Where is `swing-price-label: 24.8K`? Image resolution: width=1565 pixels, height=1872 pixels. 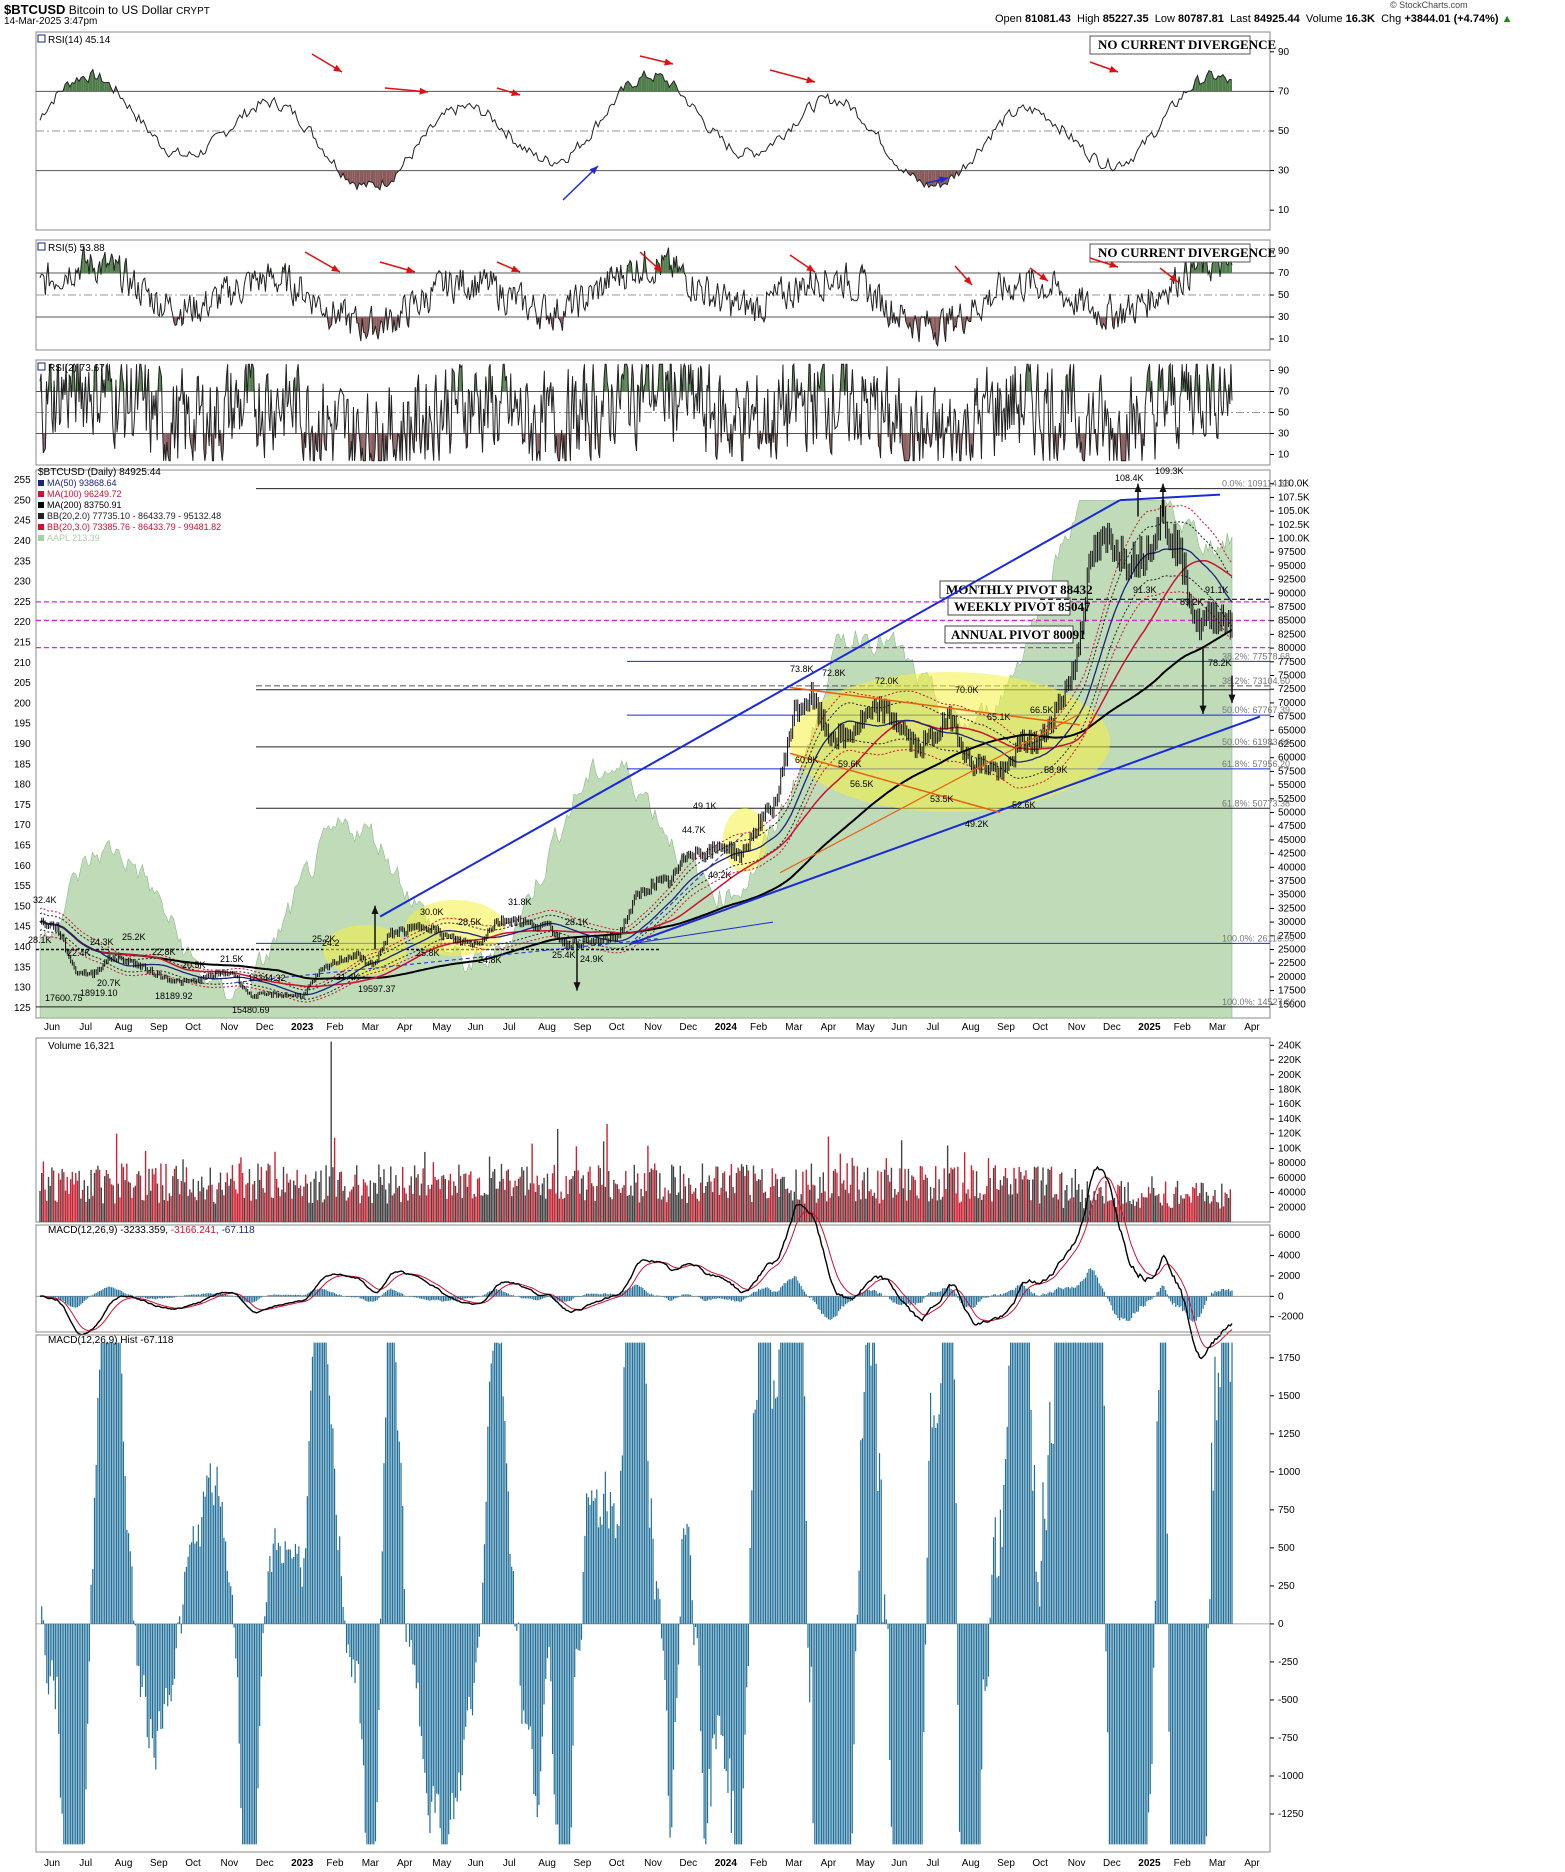 swing-price-label: 24.8K is located at coordinates (490, 960).